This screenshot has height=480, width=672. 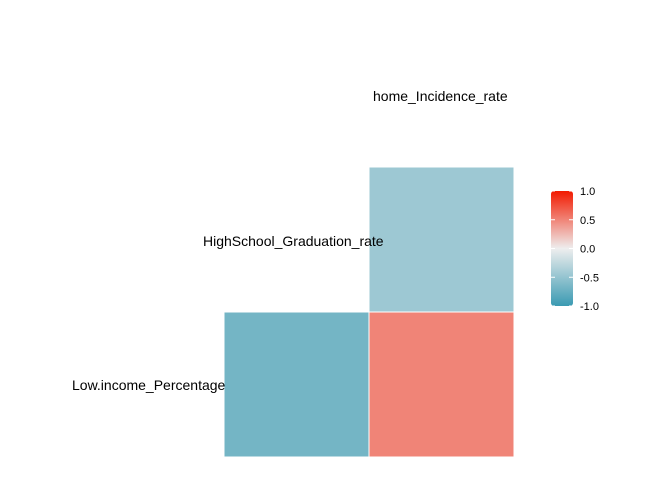 I want to click on legend-tick-label-1: 0.5, so click(x=587, y=221).